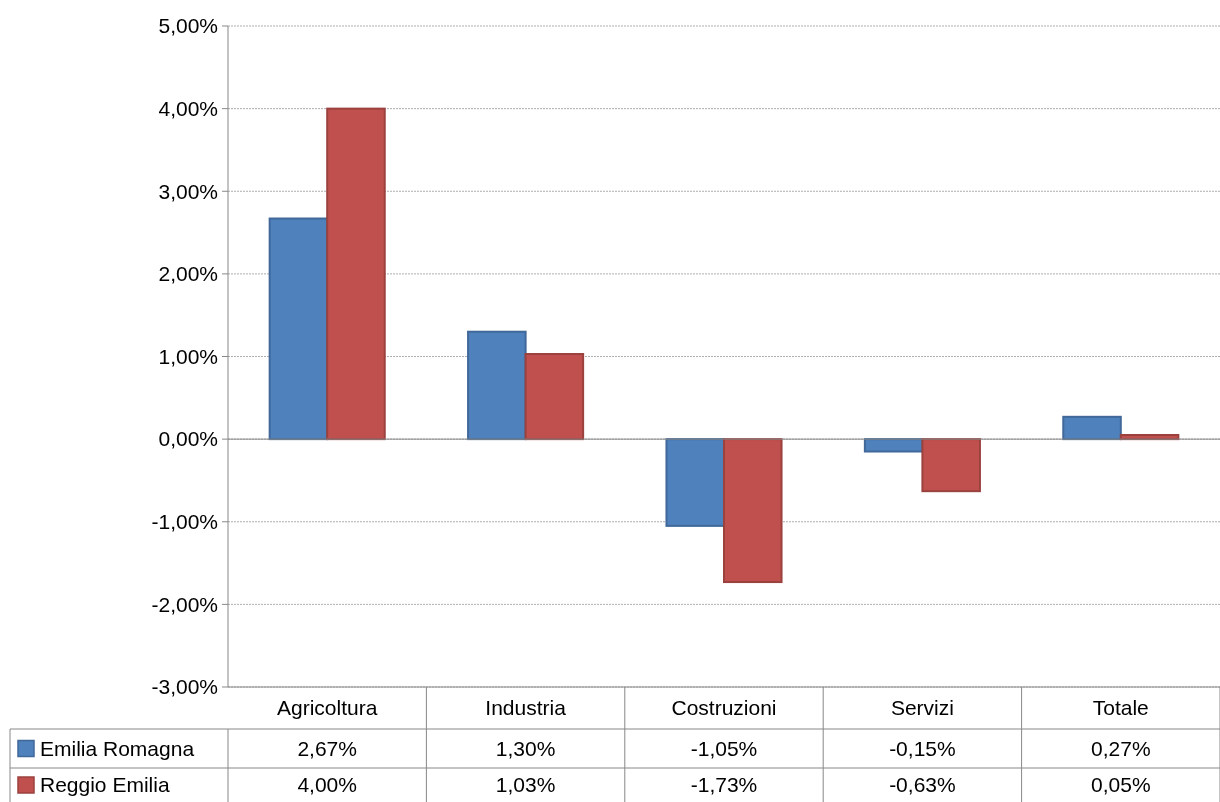  What do you see at coordinates (724, 748) in the screenshot?
I see `data-label: -1,05%` at bounding box center [724, 748].